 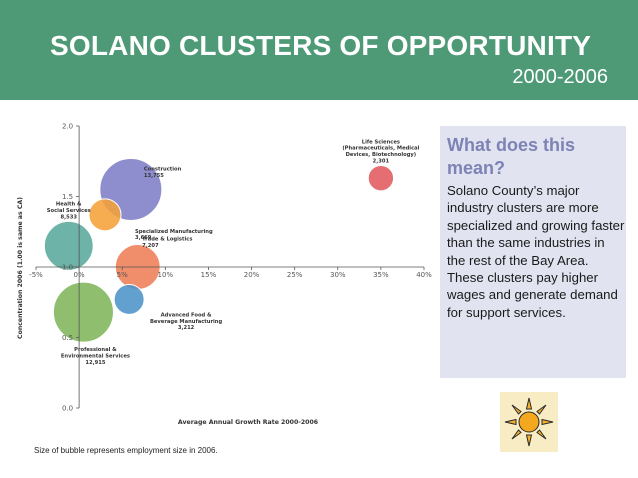 What do you see at coordinates (36, 275) in the screenshot?
I see `x-tick-label: -5%` at bounding box center [36, 275].